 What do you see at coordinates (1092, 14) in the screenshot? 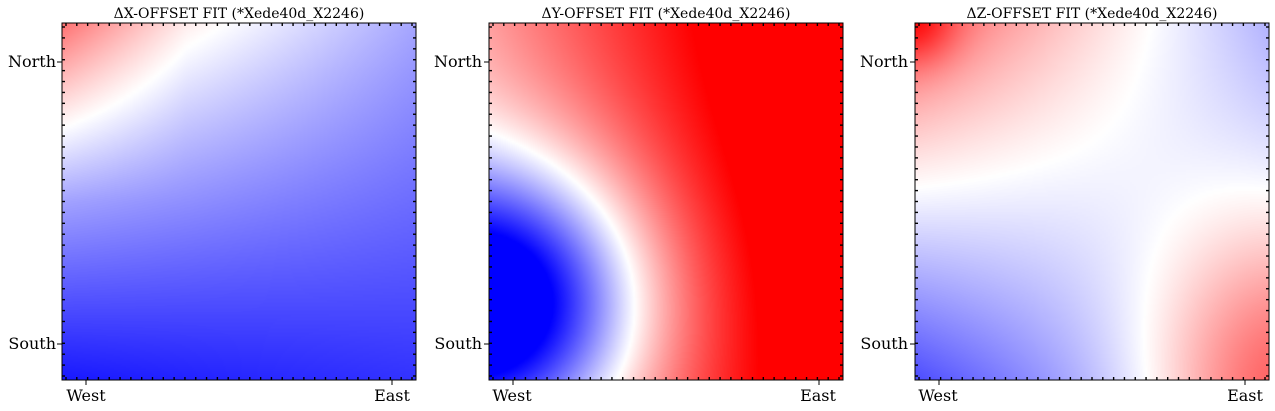
I see `panel-title: ΔZ-OFFSET FIT (*Xede40d_X2246)` at bounding box center [1092, 14].